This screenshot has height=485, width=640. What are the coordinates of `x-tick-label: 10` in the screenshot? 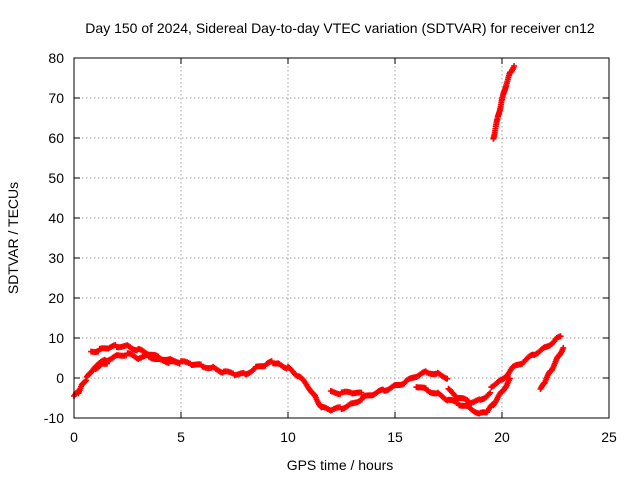 It's located at (288, 437).